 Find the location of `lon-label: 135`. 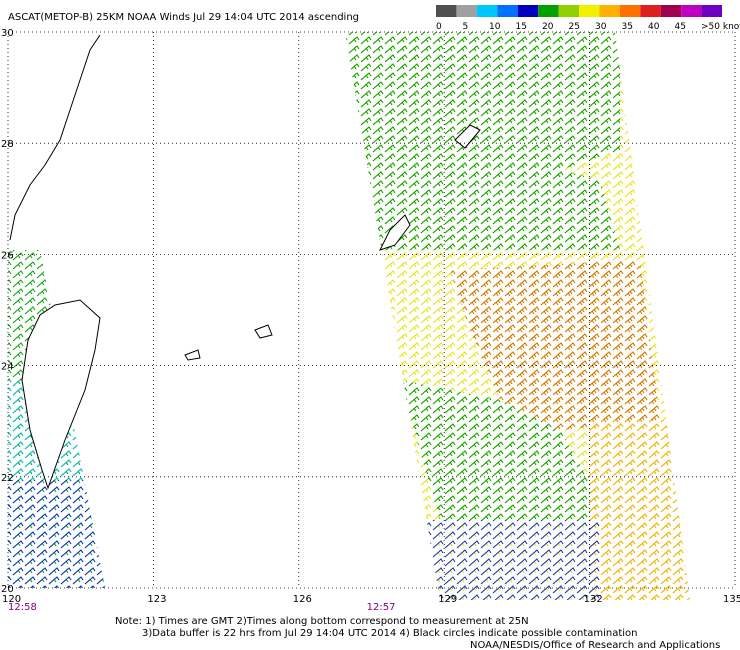

lon-label: 135 is located at coordinates (731, 599).